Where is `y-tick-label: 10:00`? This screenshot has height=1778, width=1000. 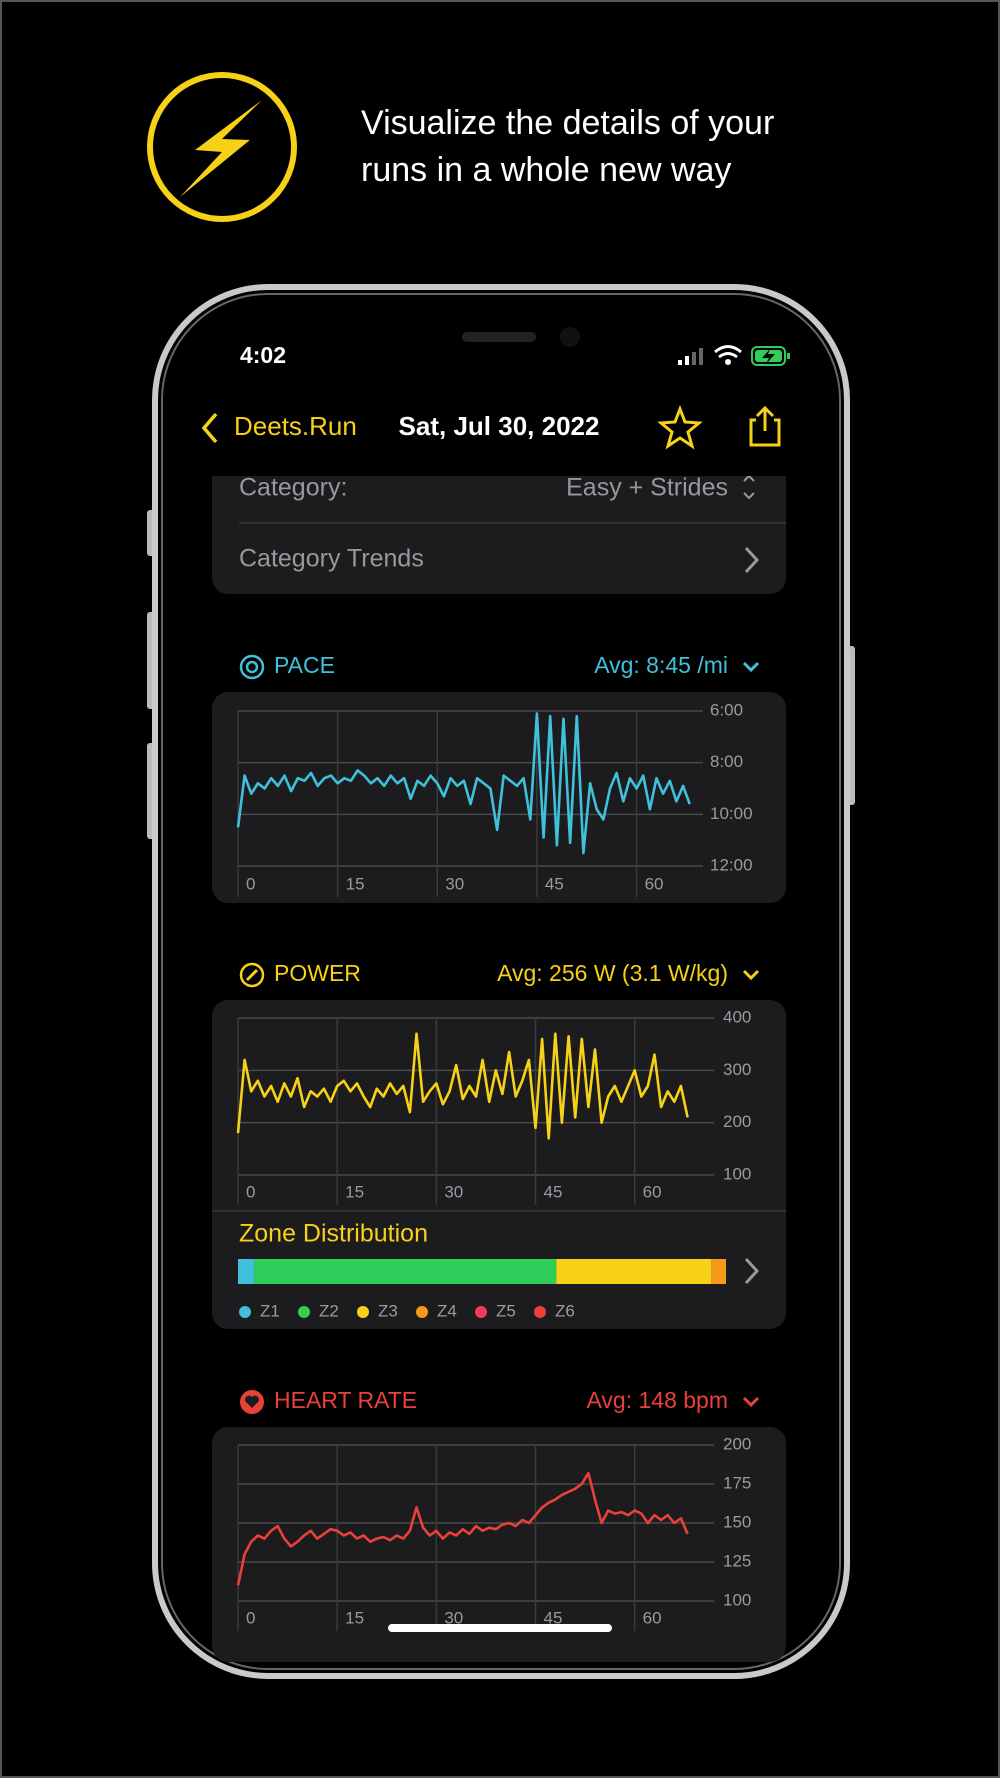
y-tick-label: 10:00 is located at coordinates (731, 813).